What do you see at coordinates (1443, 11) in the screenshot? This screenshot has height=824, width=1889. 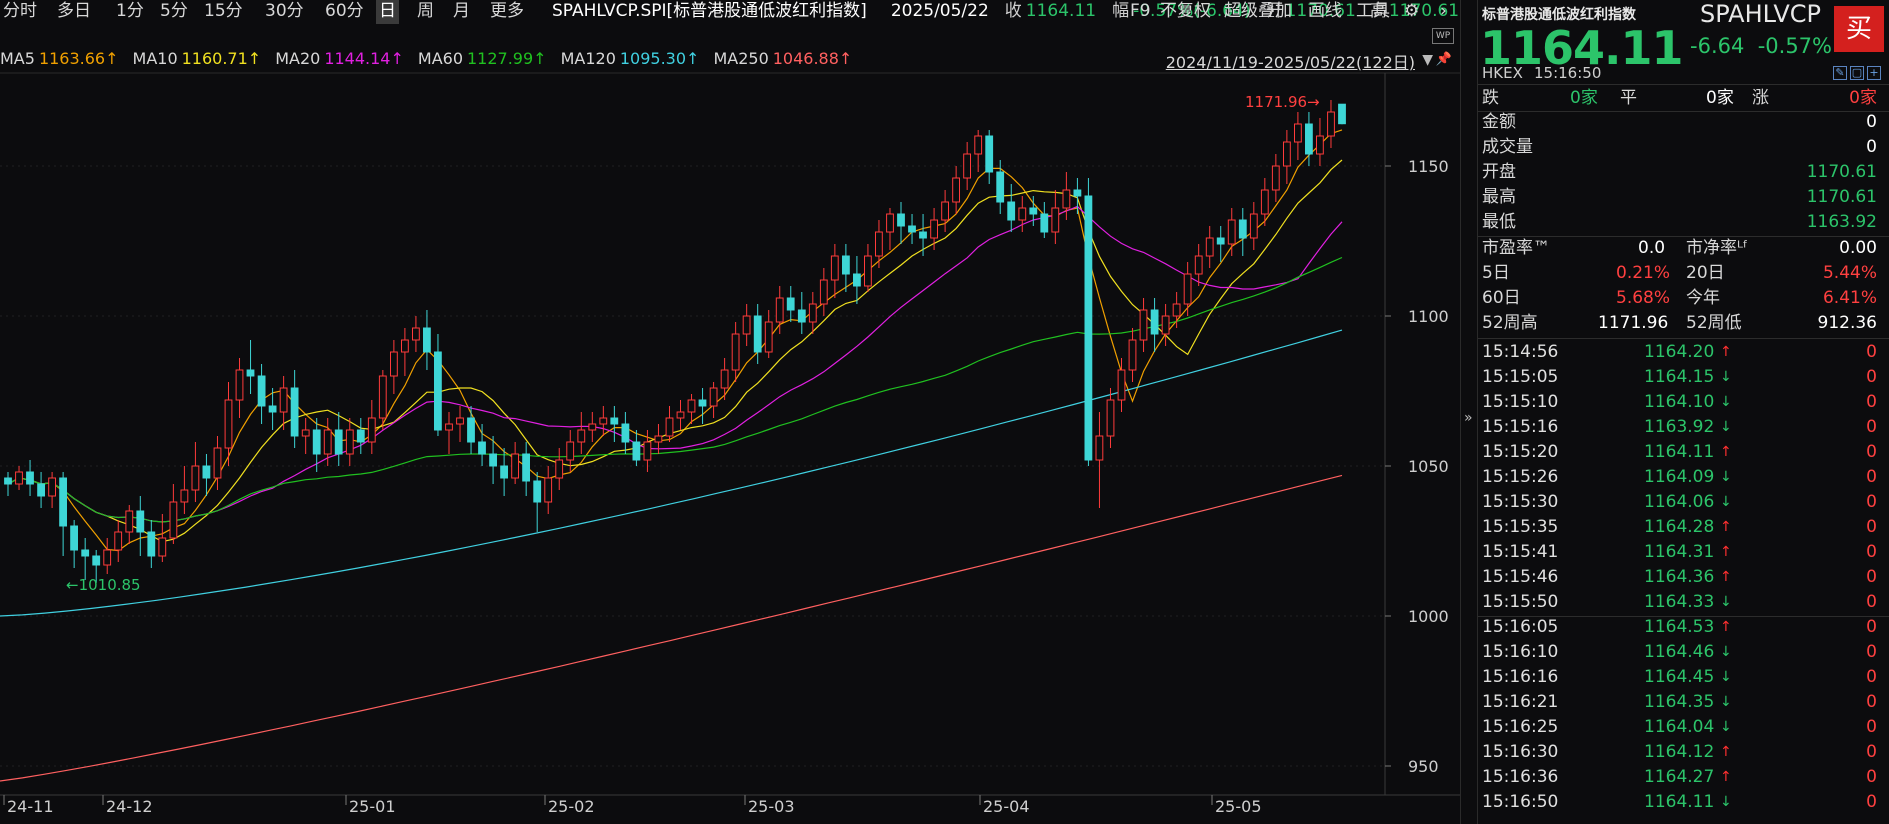 I see `chevron-right-icon: ›` at bounding box center [1443, 11].